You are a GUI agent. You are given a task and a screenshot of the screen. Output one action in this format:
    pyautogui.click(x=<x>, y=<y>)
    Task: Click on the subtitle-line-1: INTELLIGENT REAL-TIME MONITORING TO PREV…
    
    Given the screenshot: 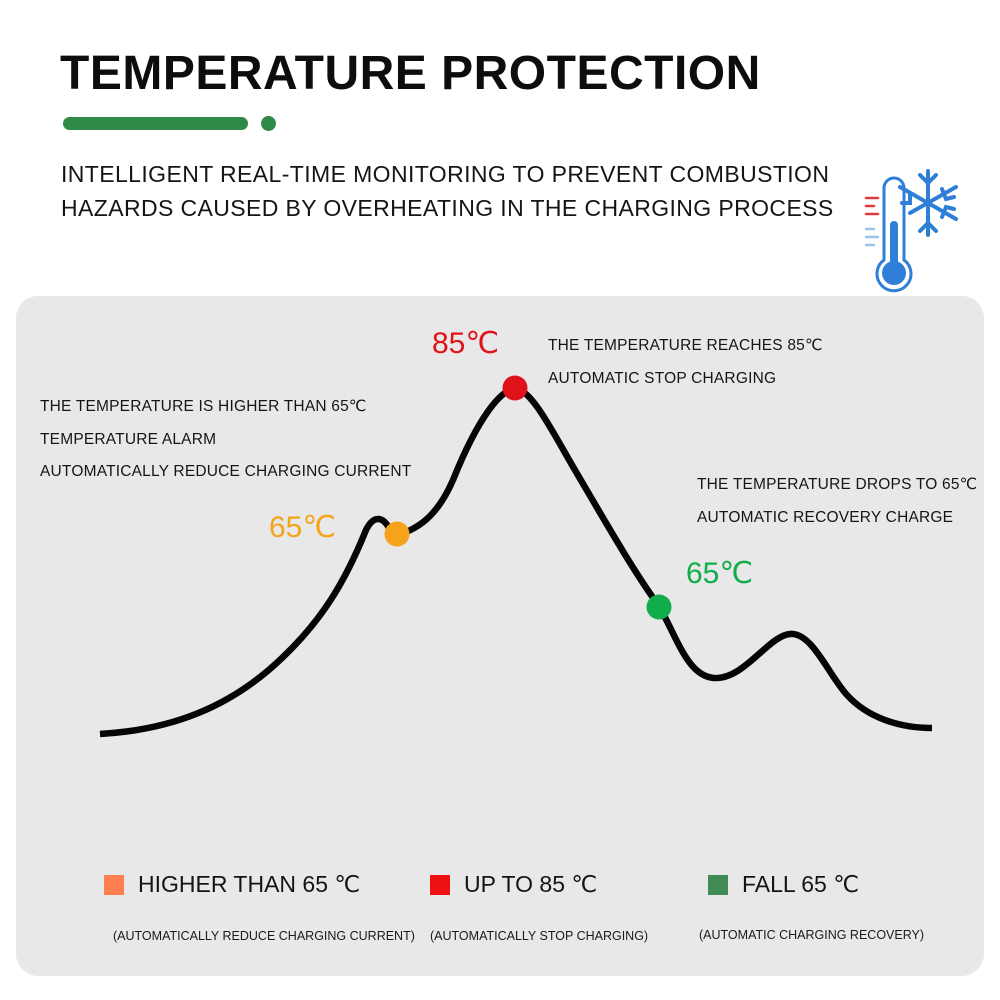 What is the action you would take?
    pyautogui.click(x=445, y=174)
    